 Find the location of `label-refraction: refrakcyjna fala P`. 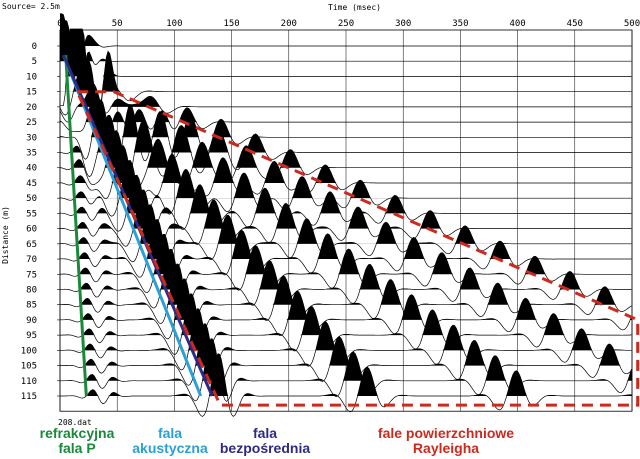

label-refraction: refrakcyjna fala P is located at coordinates (77, 441).